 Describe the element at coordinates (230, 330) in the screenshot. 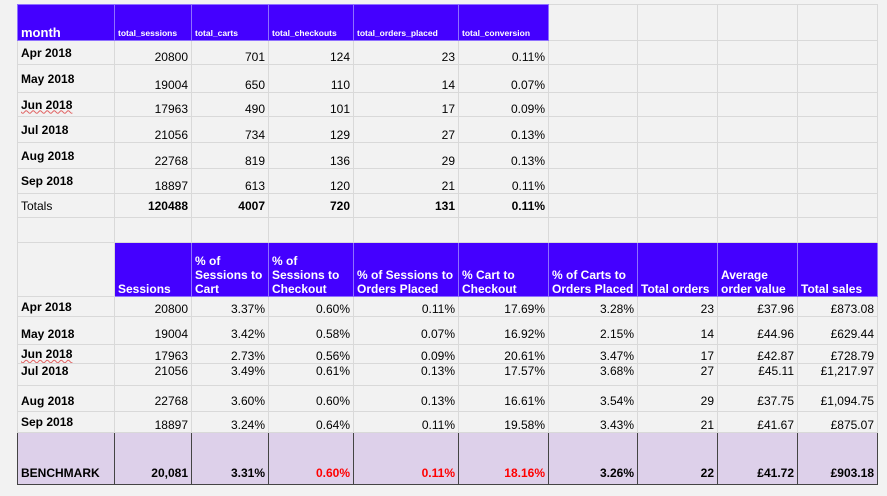

I see `sessions-to-cart-cell: 3.42%` at that location.